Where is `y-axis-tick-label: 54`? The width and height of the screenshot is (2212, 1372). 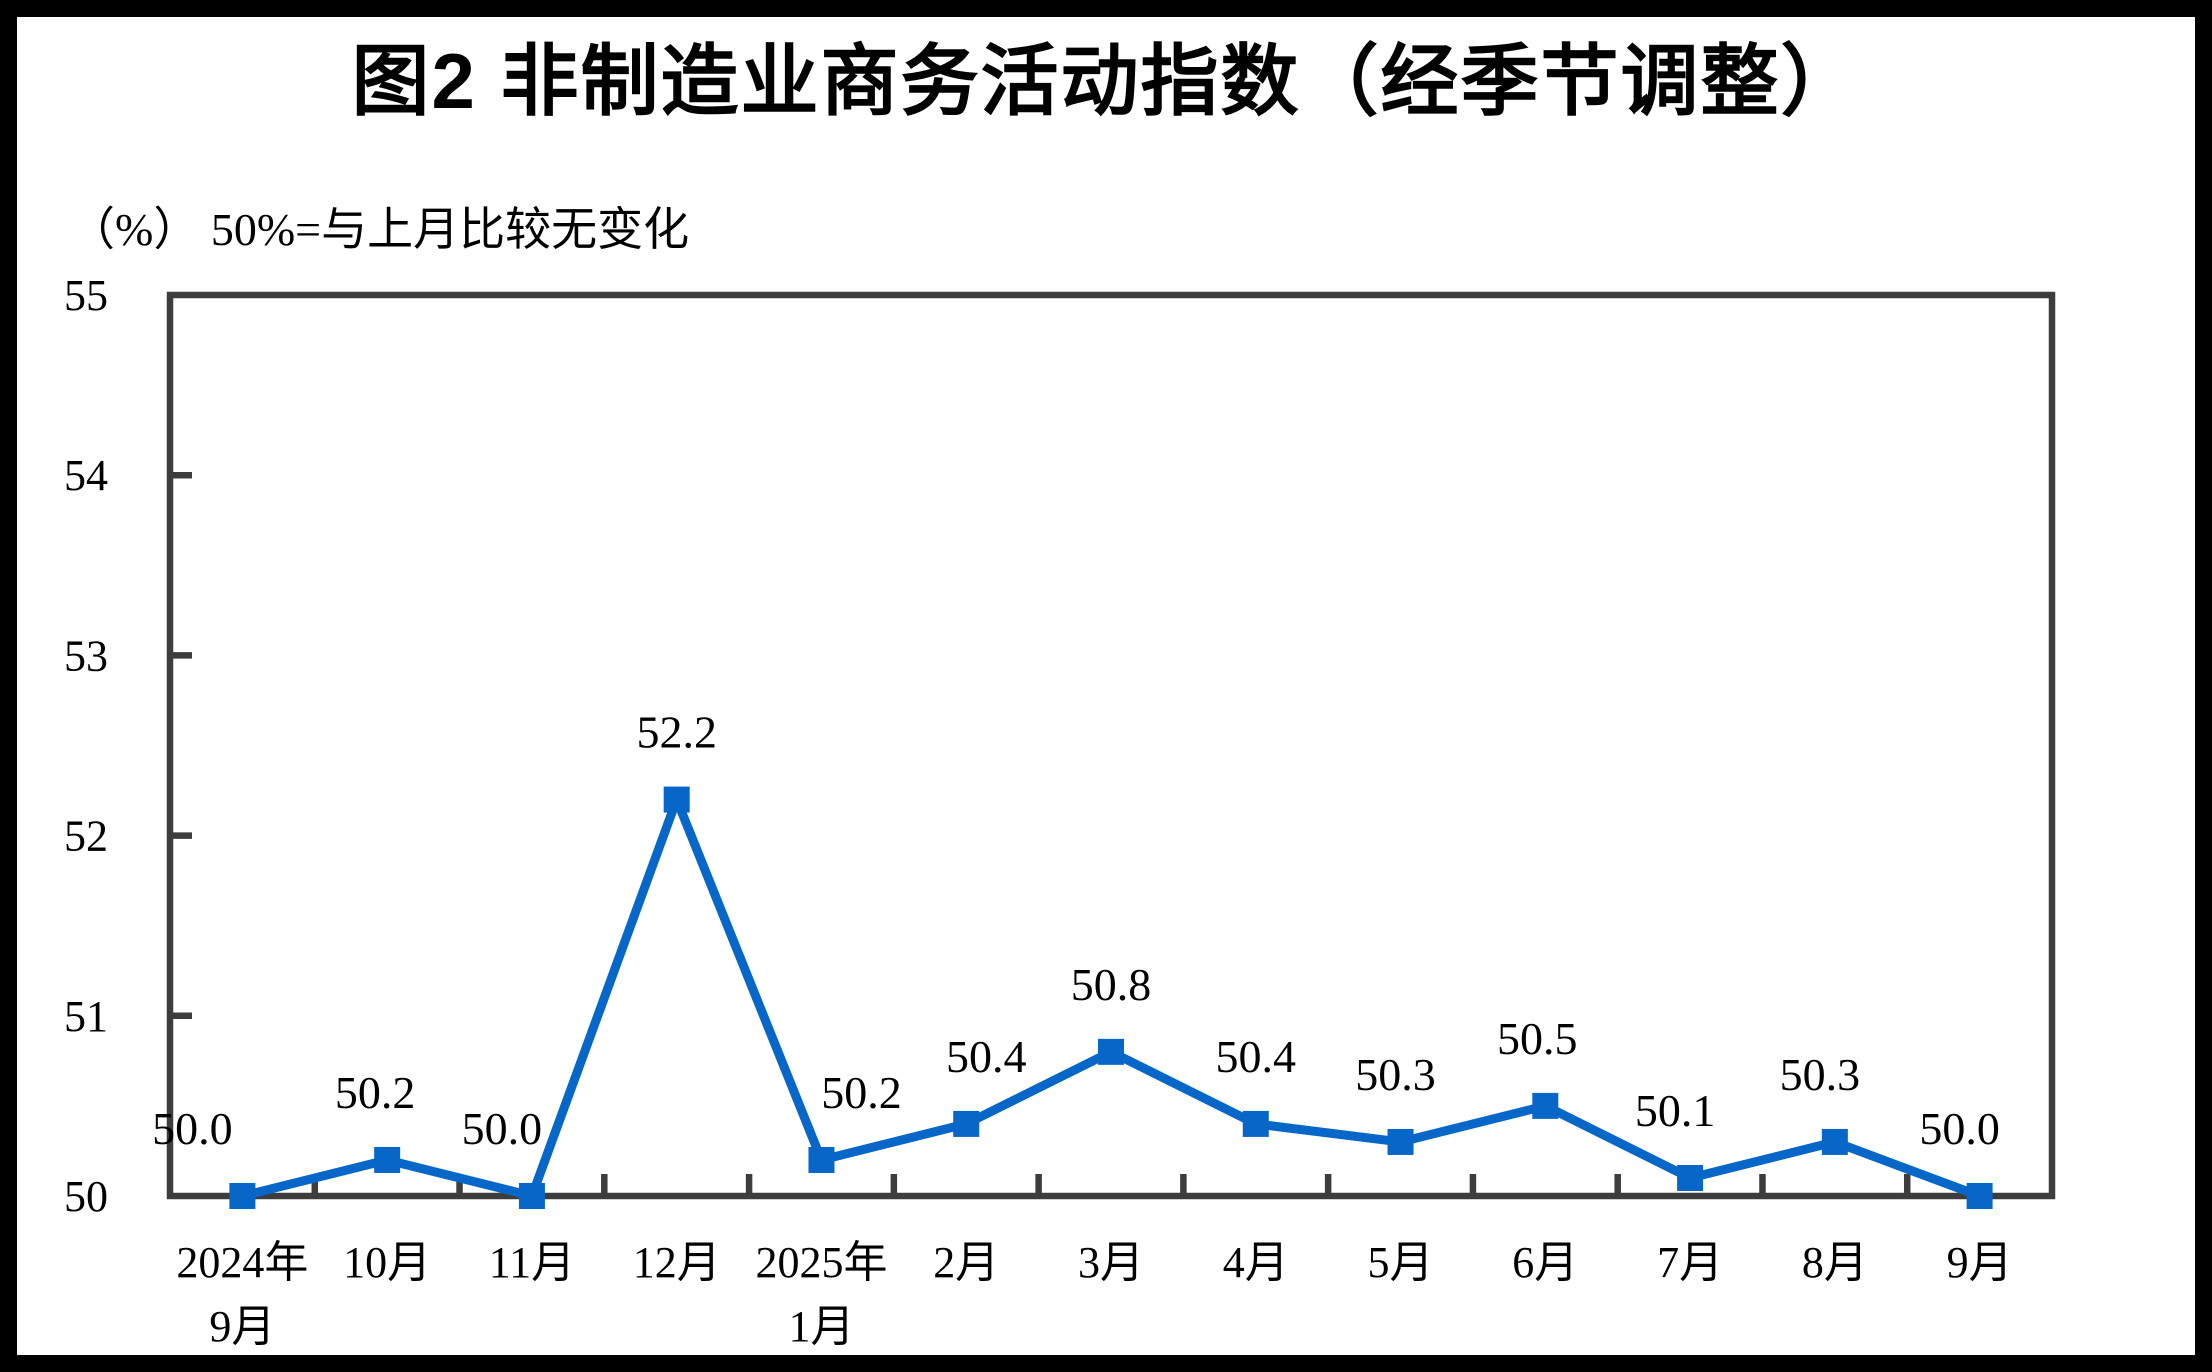 y-axis-tick-label: 54 is located at coordinates (86, 475).